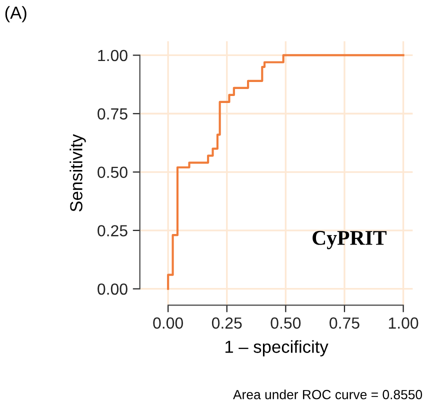  I want to click on y-tick-label: 0.50, so click(113, 172).